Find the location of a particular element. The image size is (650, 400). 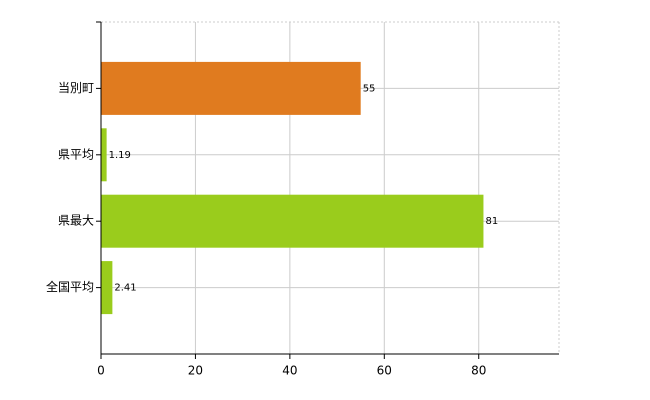

y-tick-label: 全国平均 is located at coordinates (70, 286).